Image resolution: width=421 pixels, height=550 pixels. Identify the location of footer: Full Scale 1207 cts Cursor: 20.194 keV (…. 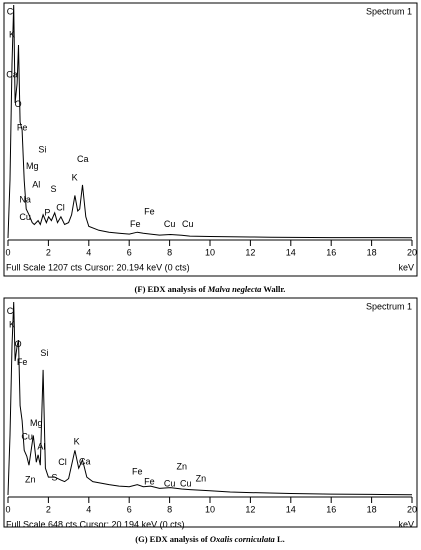
(98, 267).